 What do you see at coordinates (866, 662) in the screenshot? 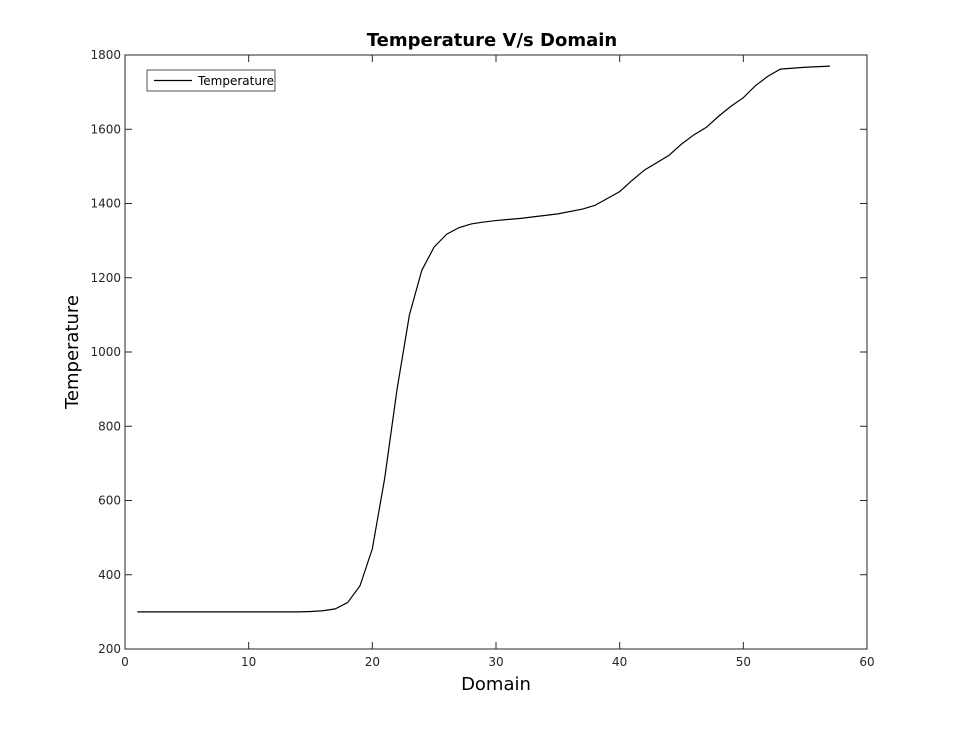
I see `x-tick-label: 60` at bounding box center [866, 662].